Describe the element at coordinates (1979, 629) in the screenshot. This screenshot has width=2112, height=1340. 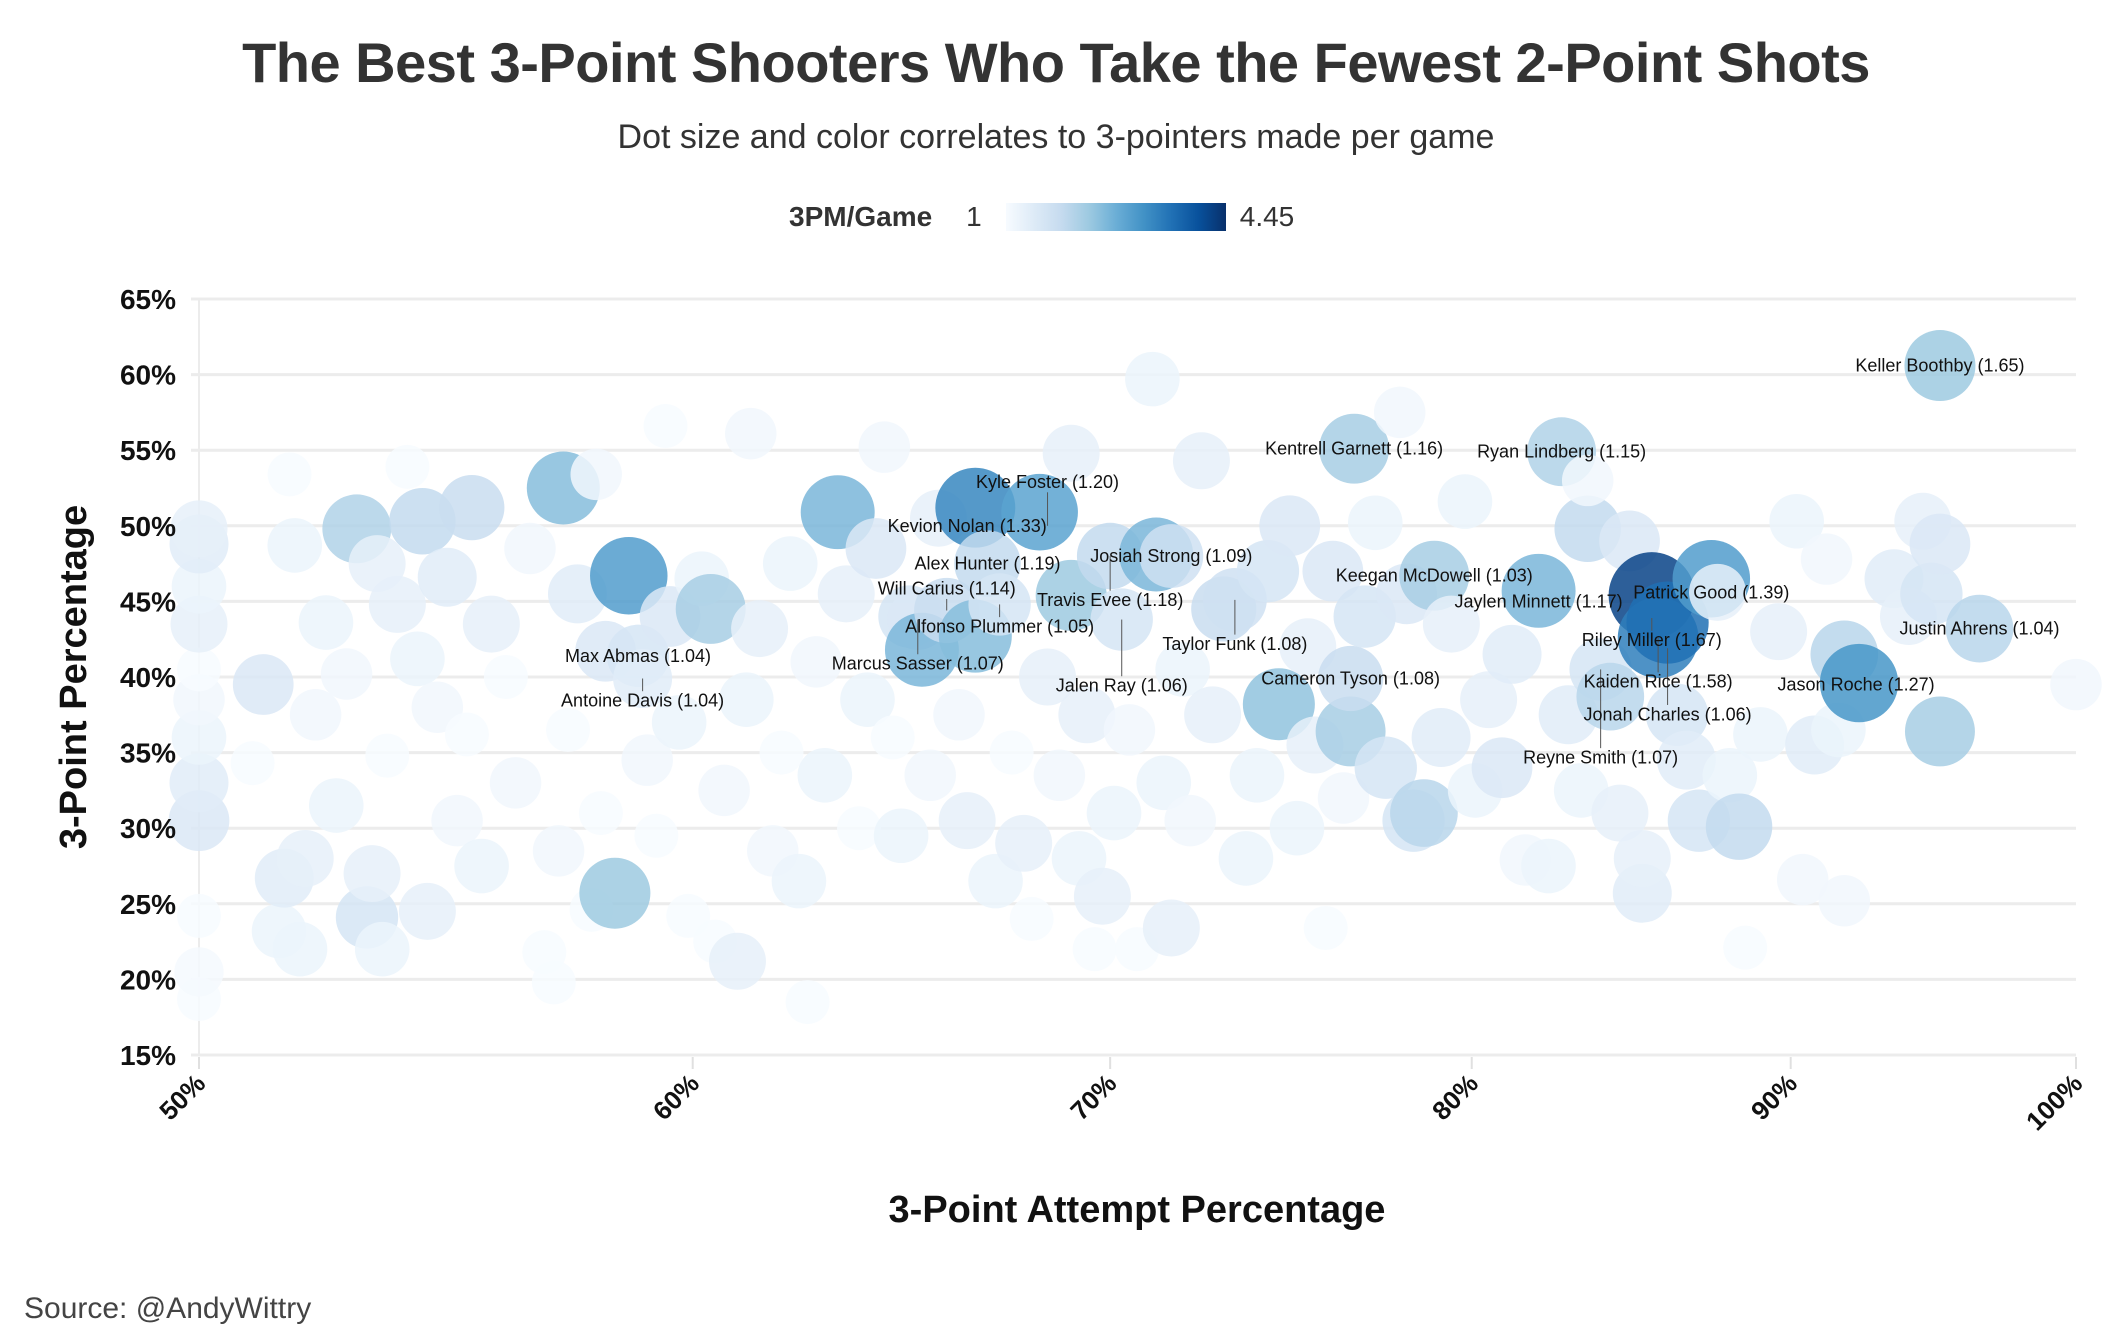
I see `point-label: Justin Ahrens (1.04)` at that location.